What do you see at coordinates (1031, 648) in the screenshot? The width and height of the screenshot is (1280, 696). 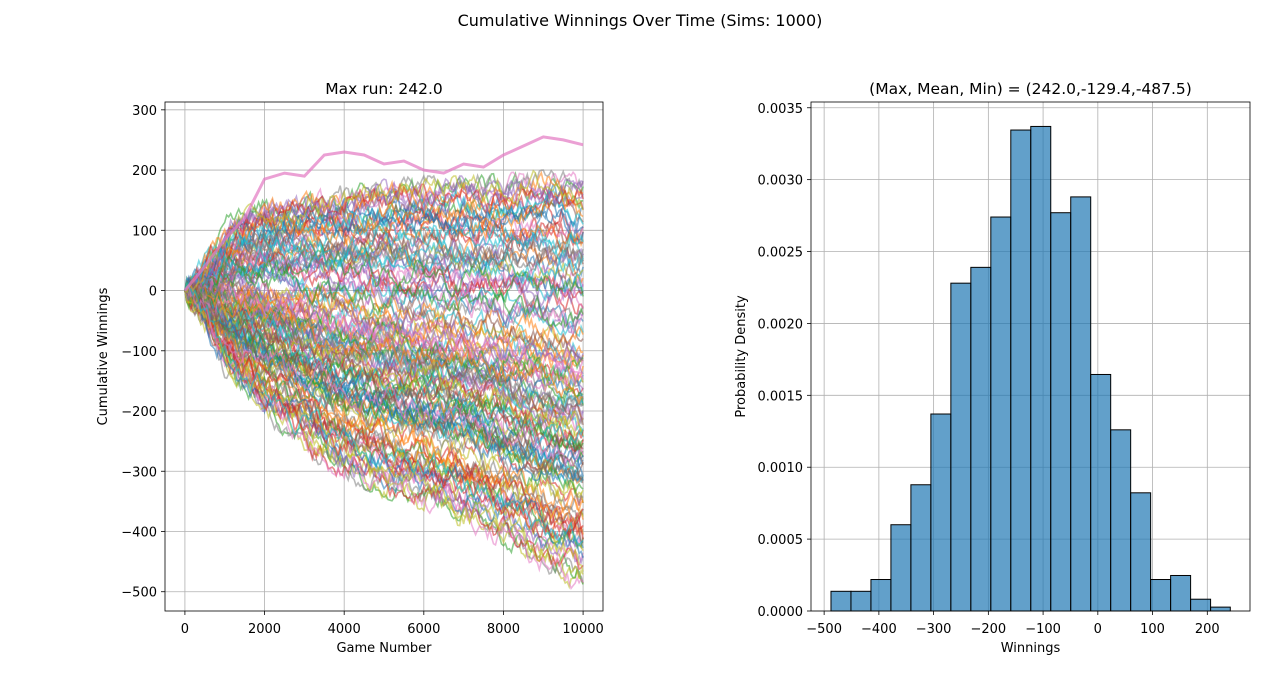 I see `right-x-axis-label: Winnings` at bounding box center [1031, 648].